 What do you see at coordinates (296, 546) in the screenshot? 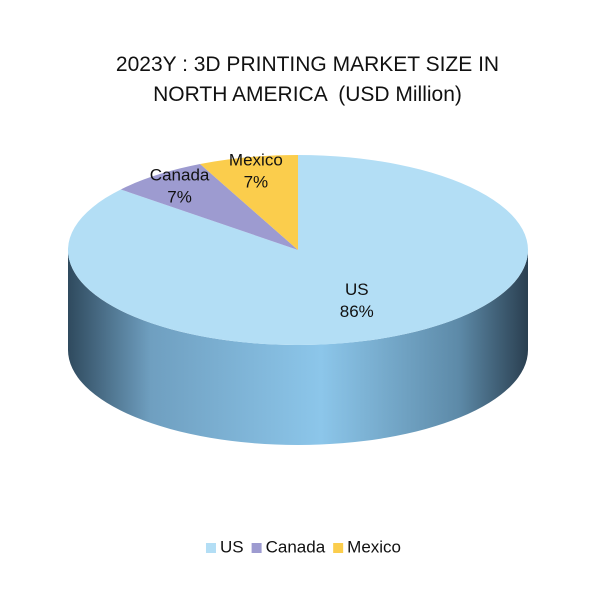
I see `legend-label: Canada` at bounding box center [296, 546].